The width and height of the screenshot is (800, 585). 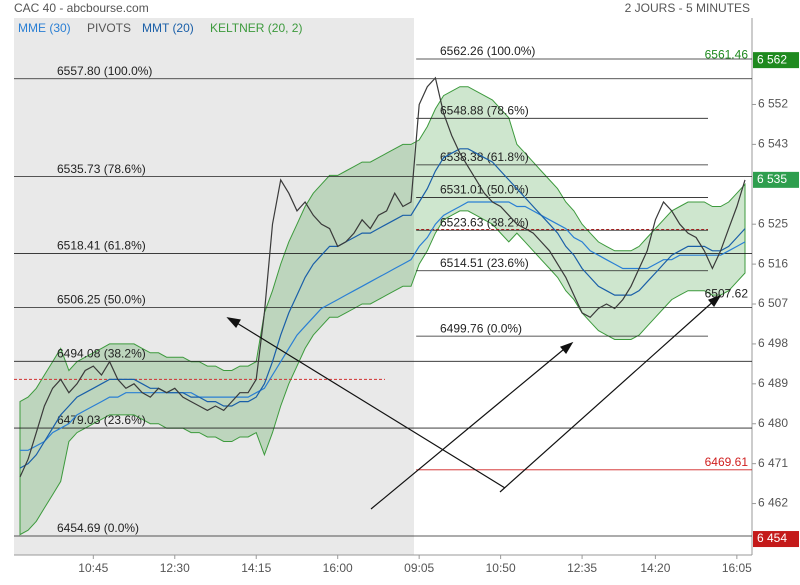 I want to click on fib-label: 6454.69 (0.0%), so click(x=98, y=528).